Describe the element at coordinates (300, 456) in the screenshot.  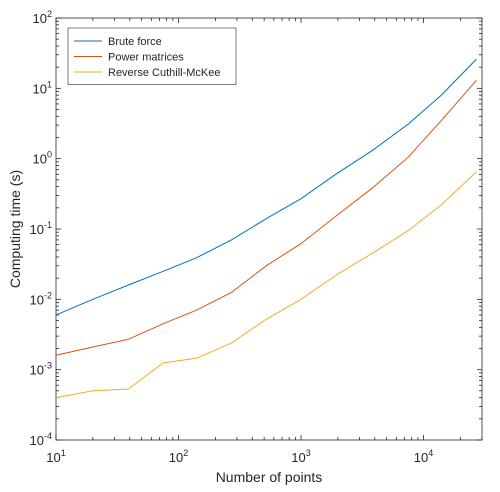
I see `x-tick-label: 10³` at that location.